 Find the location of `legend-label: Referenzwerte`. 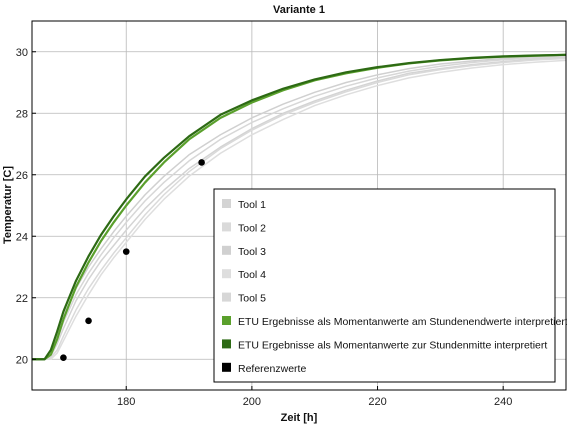

legend-label: Referenzwerte is located at coordinates (272, 369).